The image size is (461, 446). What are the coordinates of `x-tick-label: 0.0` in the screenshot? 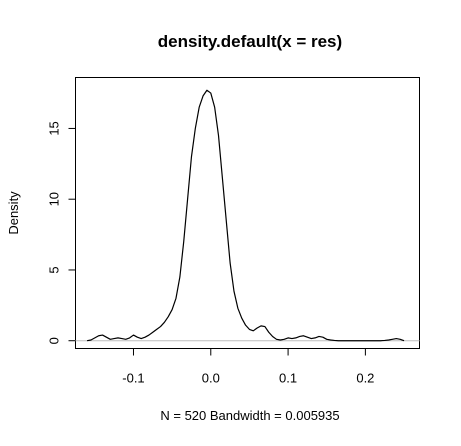 It's located at (211, 378).